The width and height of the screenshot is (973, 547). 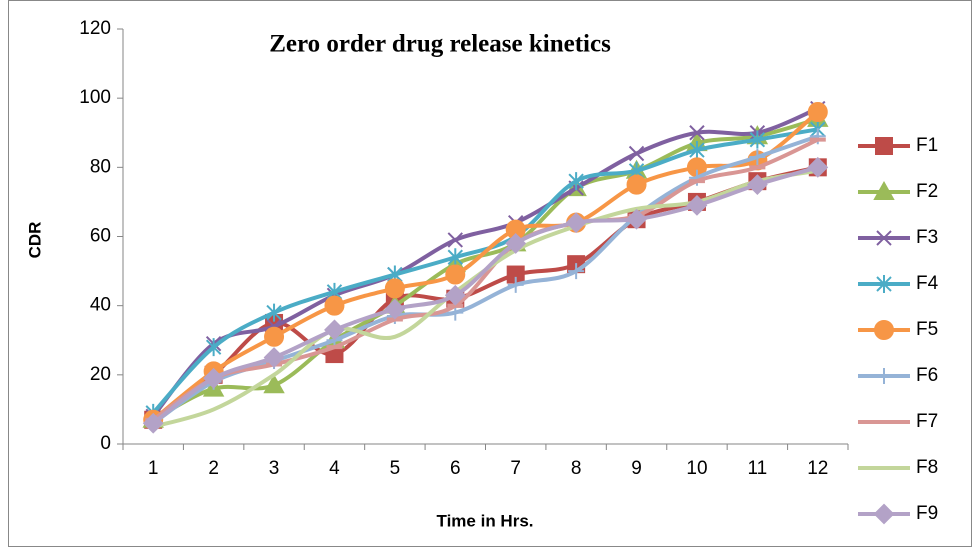 What do you see at coordinates (817, 468) in the screenshot?
I see `x-tick-label: 12` at bounding box center [817, 468].